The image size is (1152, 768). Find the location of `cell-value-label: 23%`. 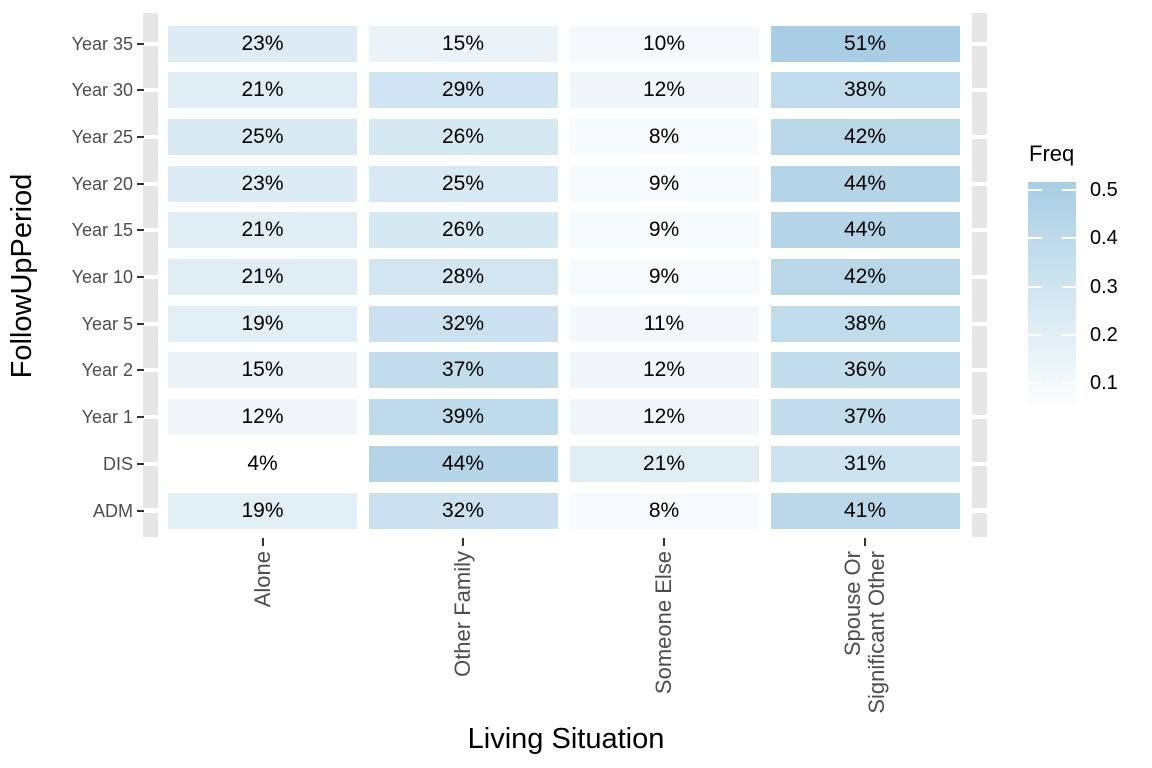

cell-value-label: 23% is located at coordinates (262, 183).